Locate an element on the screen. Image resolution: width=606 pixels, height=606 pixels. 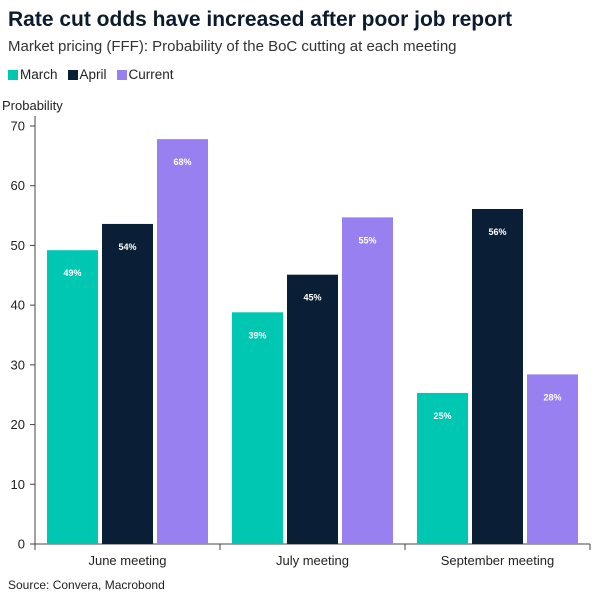
data-label-current-2: 55% is located at coordinates (367, 240).